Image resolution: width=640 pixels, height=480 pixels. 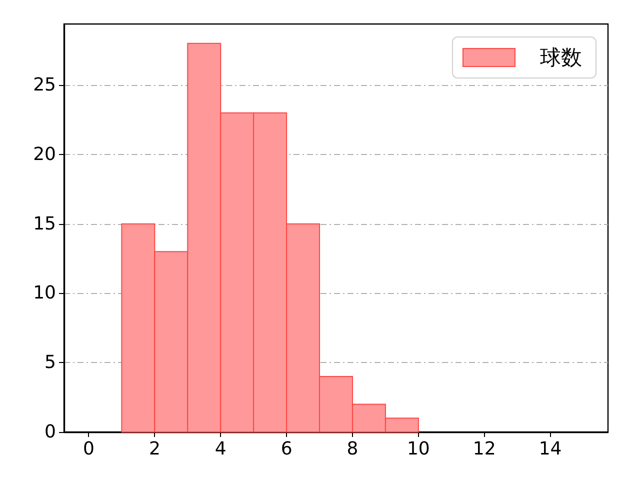 I want to click on x-tick-label: 4, so click(x=220, y=449).